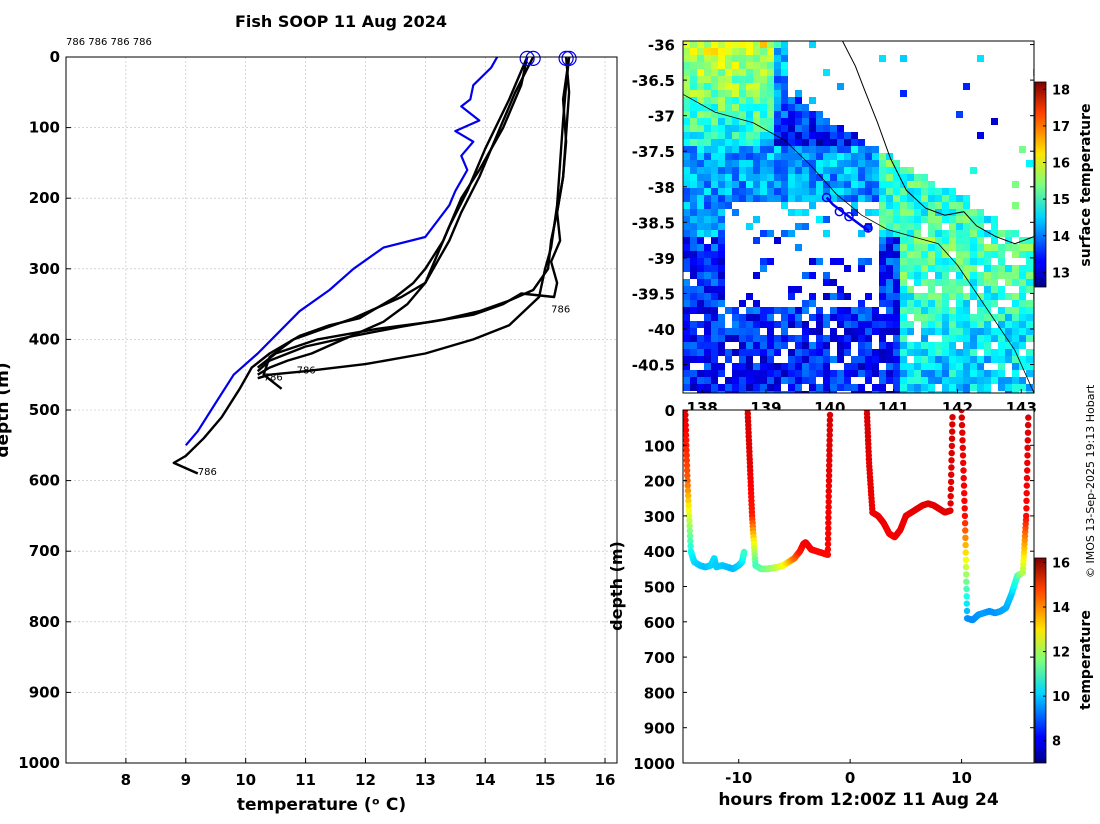  What do you see at coordinates (653, 223) in the screenshot?
I see `lat-tick-label: -38.5` at bounding box center [653, 223].